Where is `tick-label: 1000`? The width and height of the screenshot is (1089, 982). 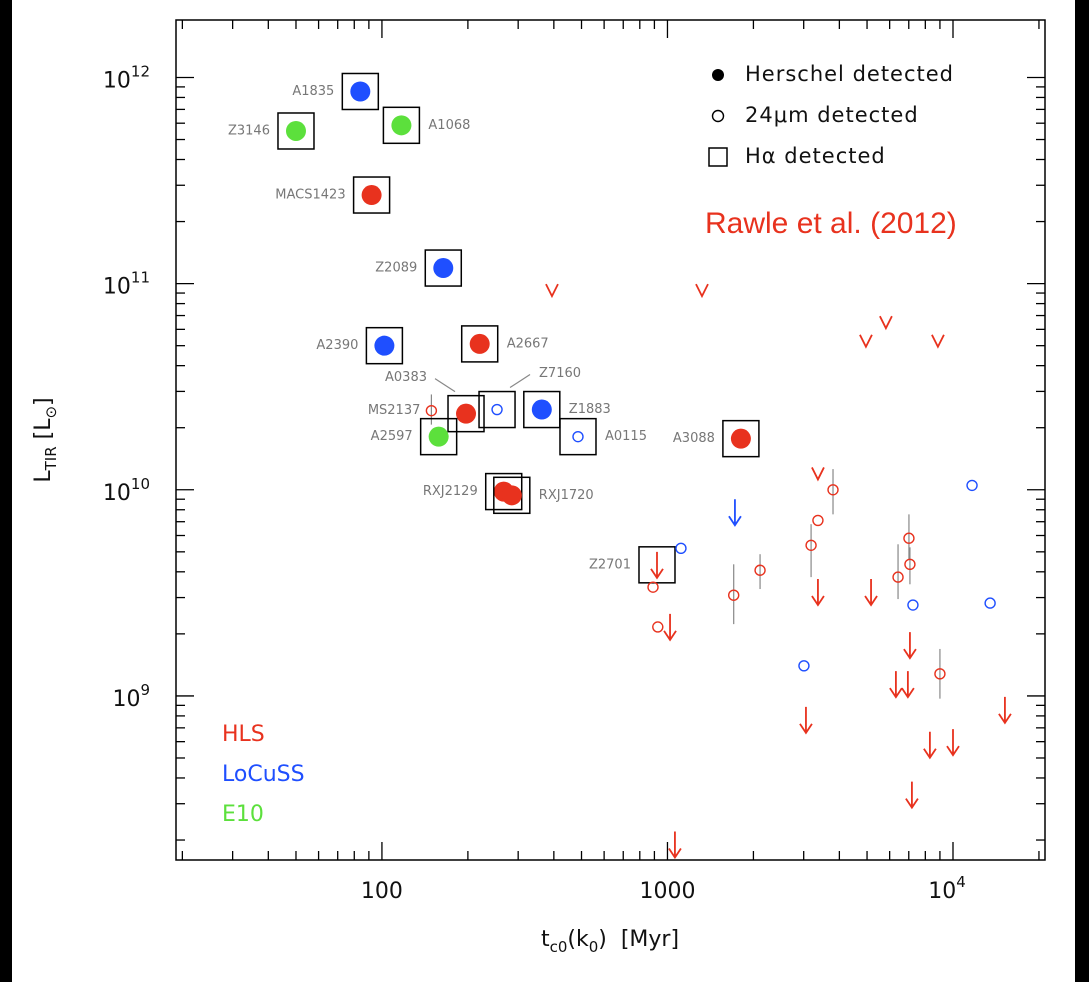 tick-label: 1000 is located at coordinates (667, 891).